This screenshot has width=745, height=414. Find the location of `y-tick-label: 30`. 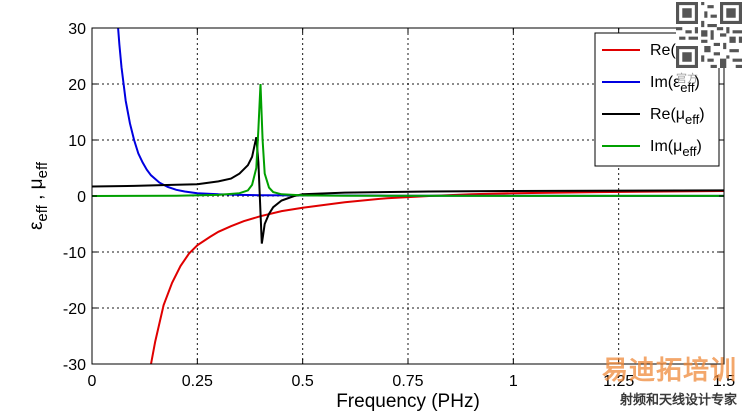

y-tick-label: 30 is located at coordinates (77, 29).